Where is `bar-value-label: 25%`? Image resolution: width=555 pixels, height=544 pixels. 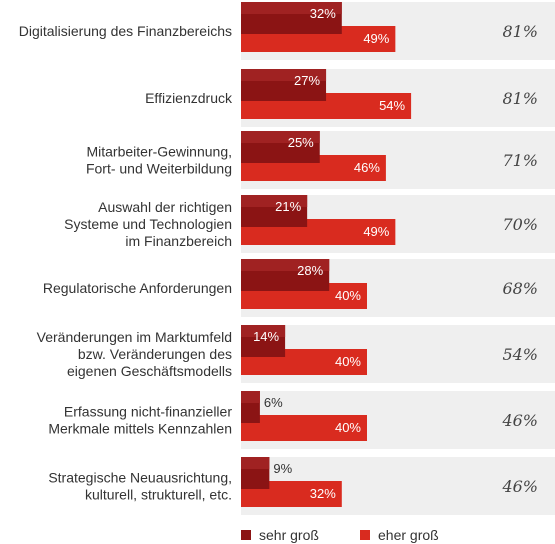 bar-value-label: 25% is located at coordinates (301, 142).